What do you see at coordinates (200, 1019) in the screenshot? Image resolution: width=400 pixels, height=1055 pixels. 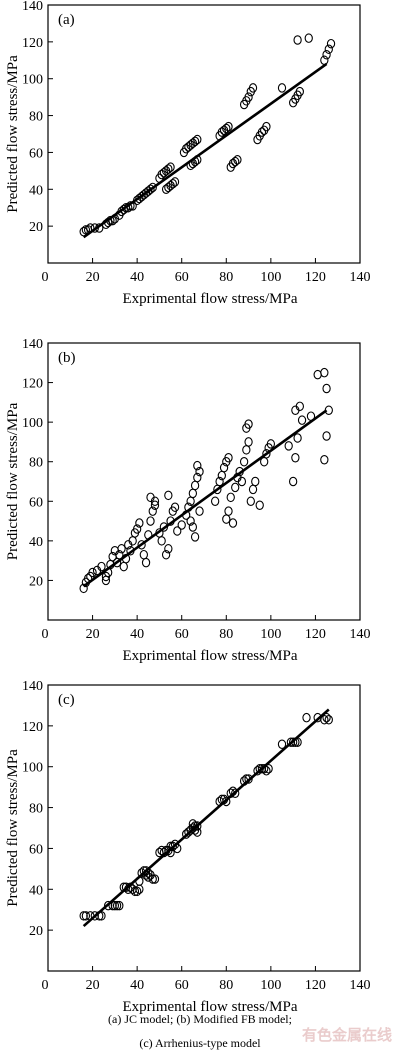 I see `figure-caption-line-1: (a) JC model; (b) Modified FB model;` at bounding box center [200, 1019].